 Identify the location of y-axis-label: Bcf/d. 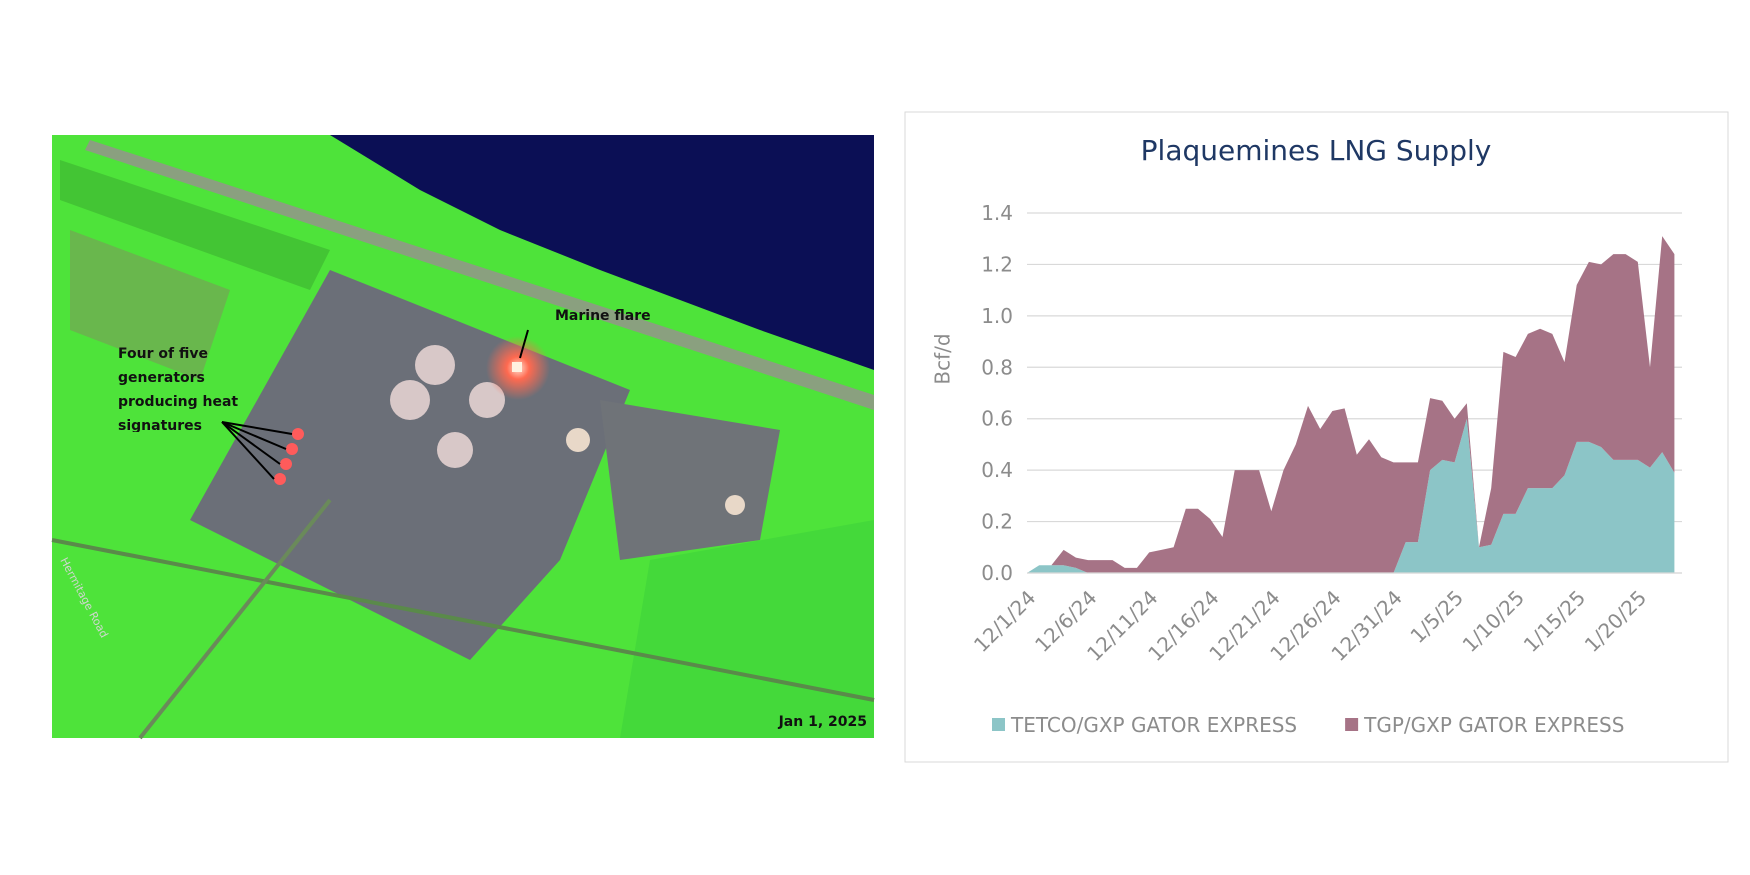
(943, 358).